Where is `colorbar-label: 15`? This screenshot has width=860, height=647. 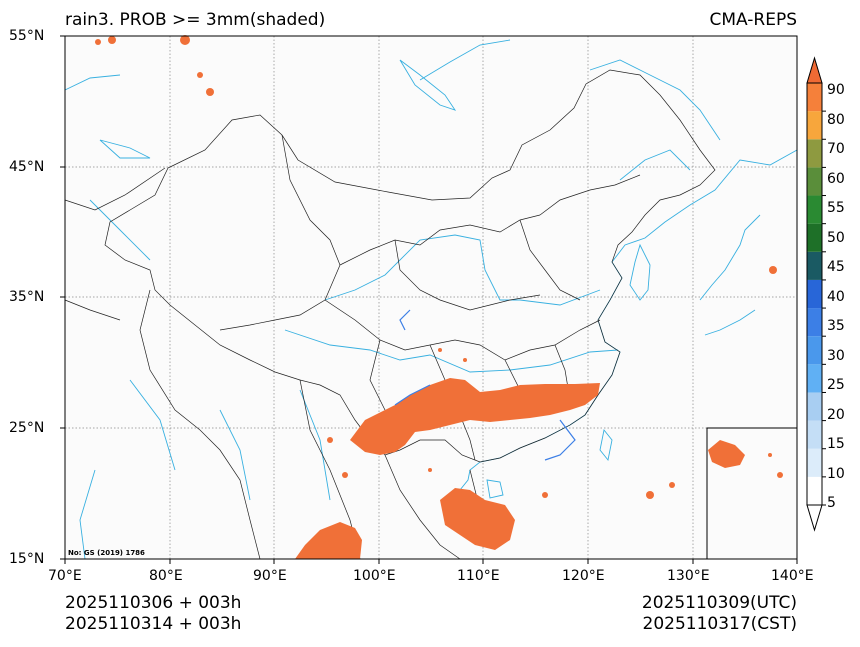 colorbar-label: 15 is located at coordinates (836, 444).